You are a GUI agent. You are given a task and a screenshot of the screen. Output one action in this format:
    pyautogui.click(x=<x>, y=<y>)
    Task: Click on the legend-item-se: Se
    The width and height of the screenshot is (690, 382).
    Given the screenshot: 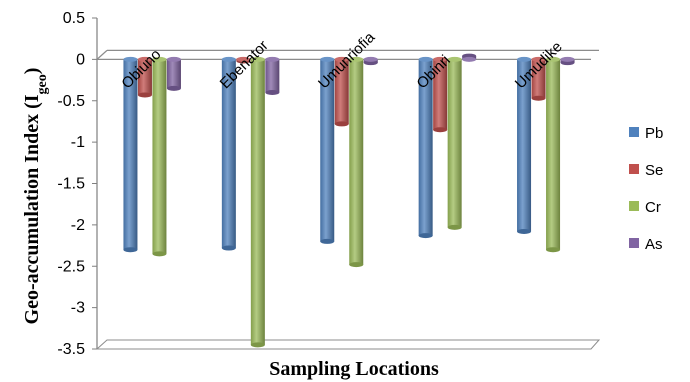 What is the action you would take?
    pyautogui.click(x=646, y=170)
    